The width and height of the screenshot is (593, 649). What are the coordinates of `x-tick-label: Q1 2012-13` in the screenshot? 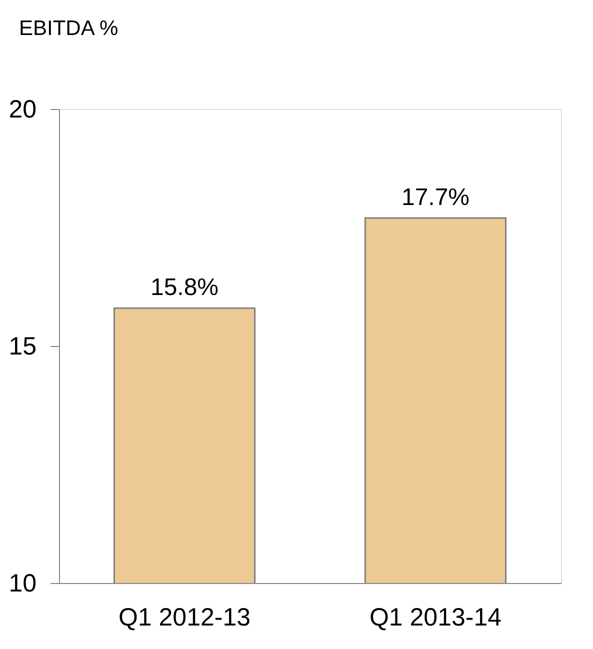 It's located at (184, 618).